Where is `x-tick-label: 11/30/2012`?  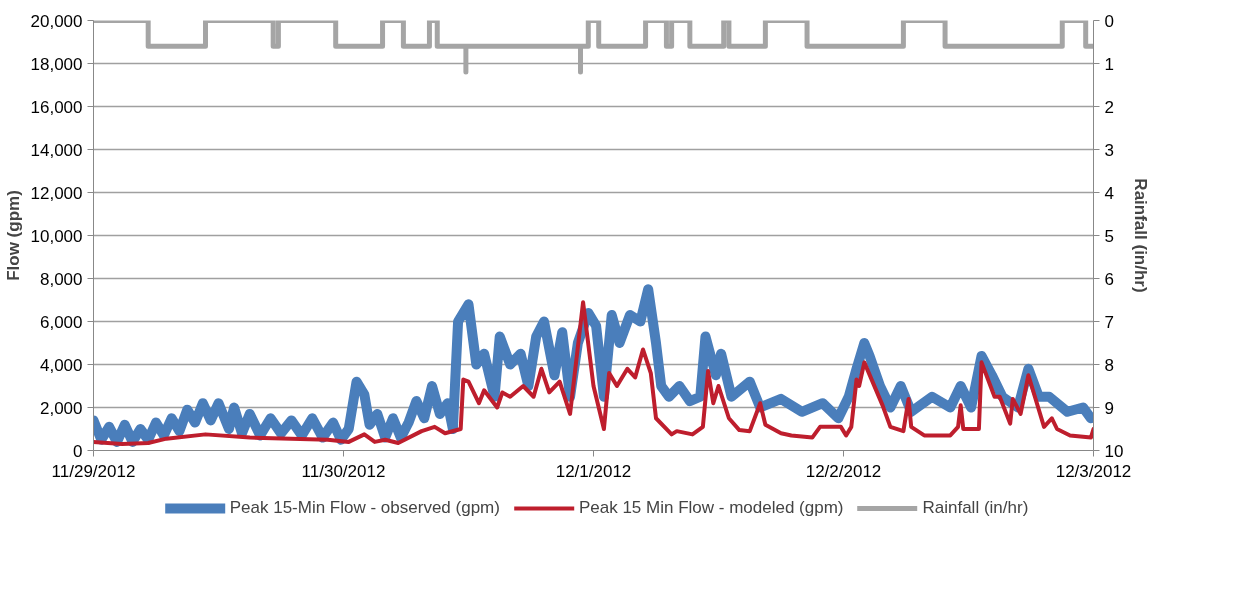
x-tick-label: 11/30/2012 is located at coordinates (343, 471).